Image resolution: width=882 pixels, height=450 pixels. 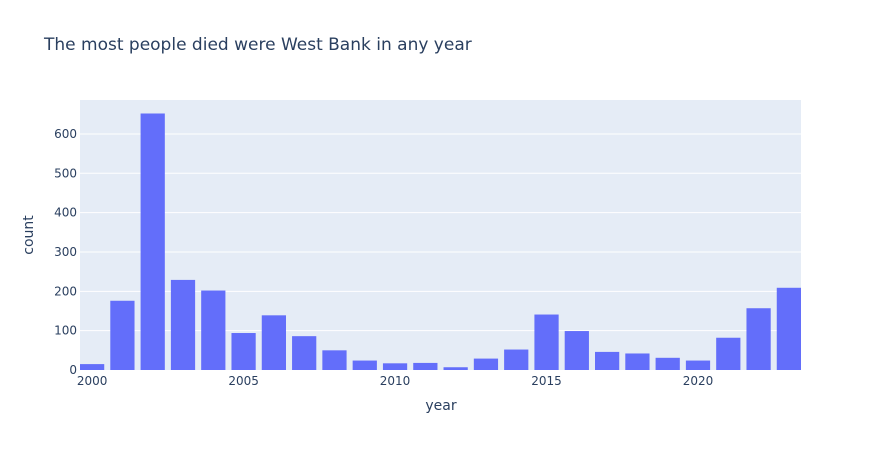 I want to click on x-tick-label: 2005, so click(x=243, y=381).